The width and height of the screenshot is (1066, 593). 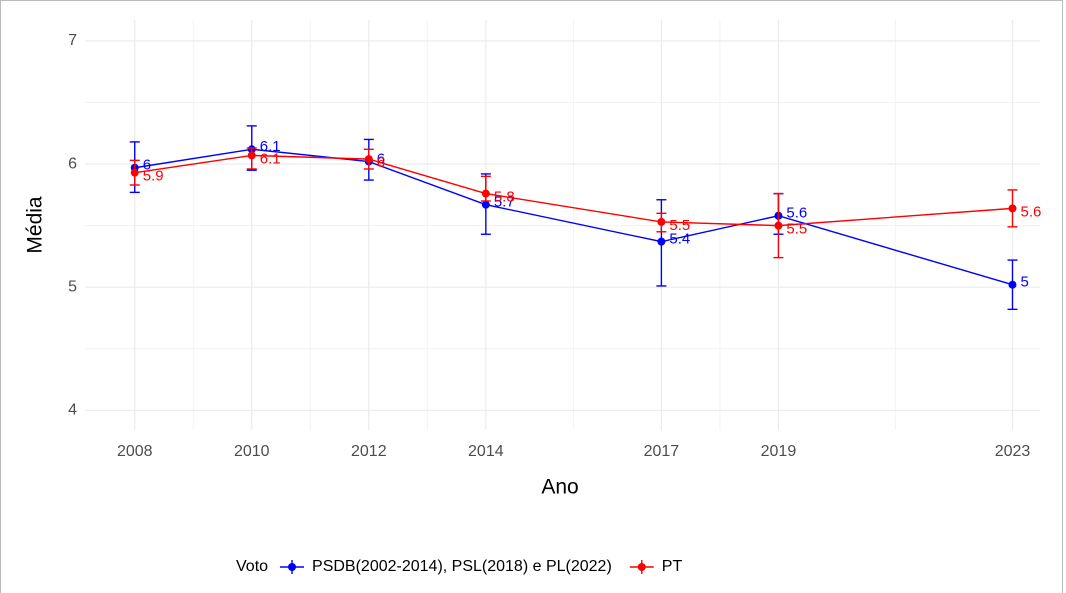 What do you see at coordinates (486, 451) in the screenshot?
I see `x-tick-label: 2014` at bounding box center [486, 451].